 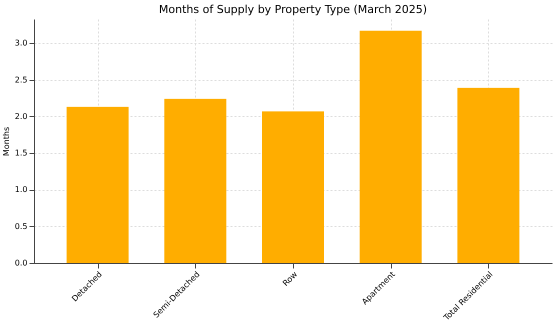 What do you see at coordinates (293, 9) in the screenshot?
I see `chart-title: Months of Supply by Property Type (March 2025)` at bounding box center [293, 9].